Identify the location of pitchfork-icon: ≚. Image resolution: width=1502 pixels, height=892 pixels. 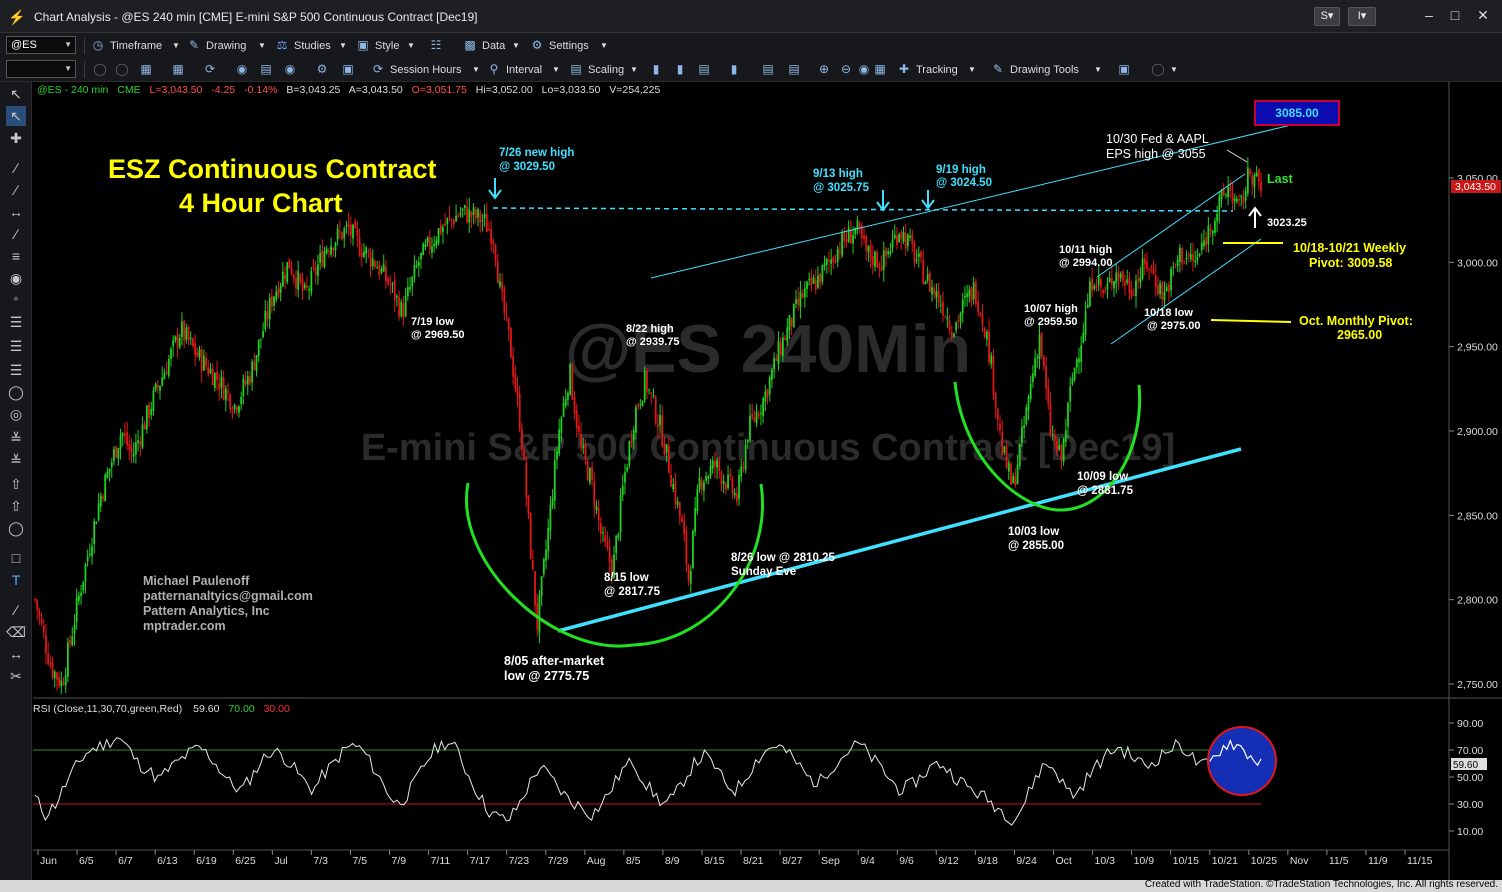
(16, 438).